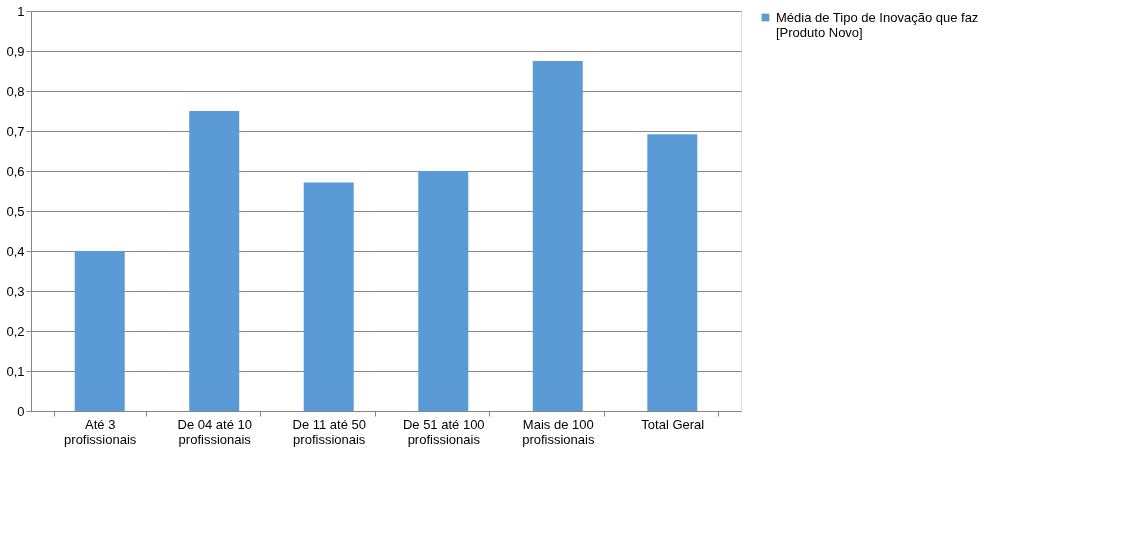 This screenshot has width=1131, height=541. Describe the element at coordinates (15, 291) in the screenshot. I see `y-tick-label: 0,3` at that location.